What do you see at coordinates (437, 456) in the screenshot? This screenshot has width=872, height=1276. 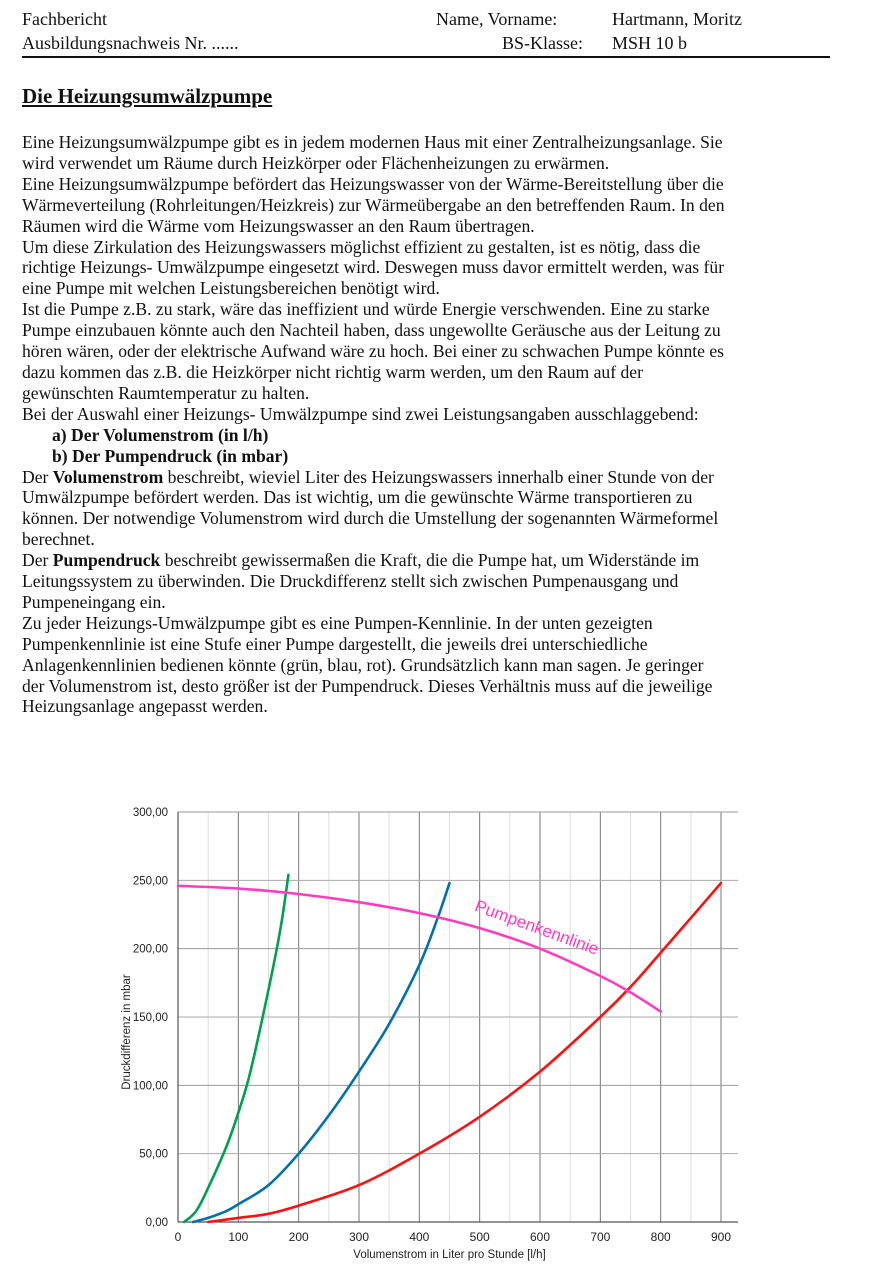 I see `text-line: b) Der Pumpendruck (in mbar)` at bounding box center [437, 456].